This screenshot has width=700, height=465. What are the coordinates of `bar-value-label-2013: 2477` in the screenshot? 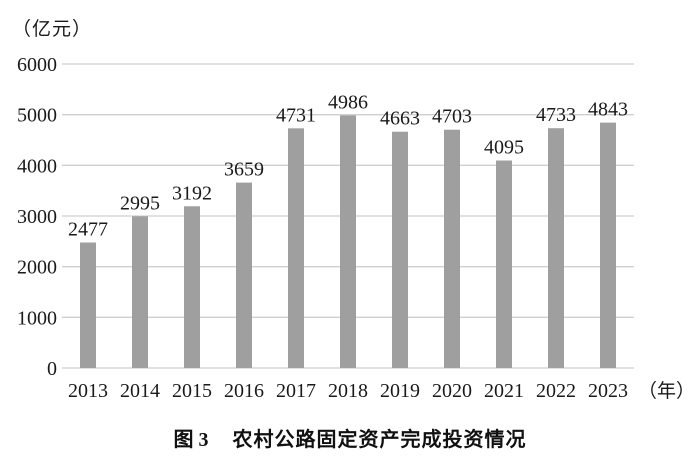 It's located at (88, 229).